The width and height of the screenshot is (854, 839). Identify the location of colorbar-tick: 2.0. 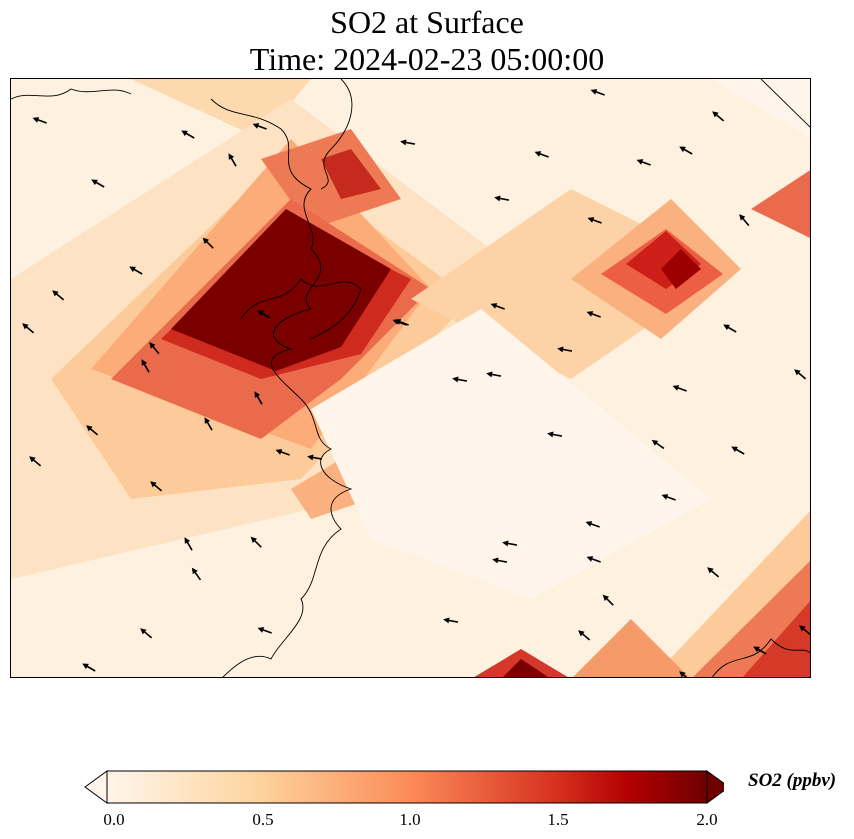
(707, 819).